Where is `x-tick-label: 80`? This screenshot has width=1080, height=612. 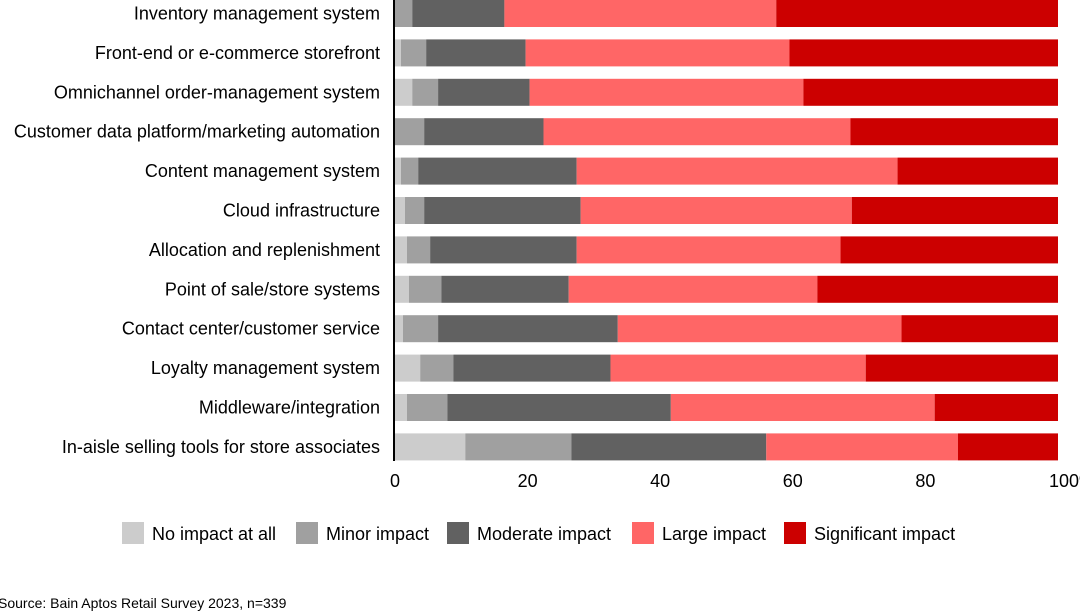
x-tick-label: 80 is located at coordinates (925, 481).